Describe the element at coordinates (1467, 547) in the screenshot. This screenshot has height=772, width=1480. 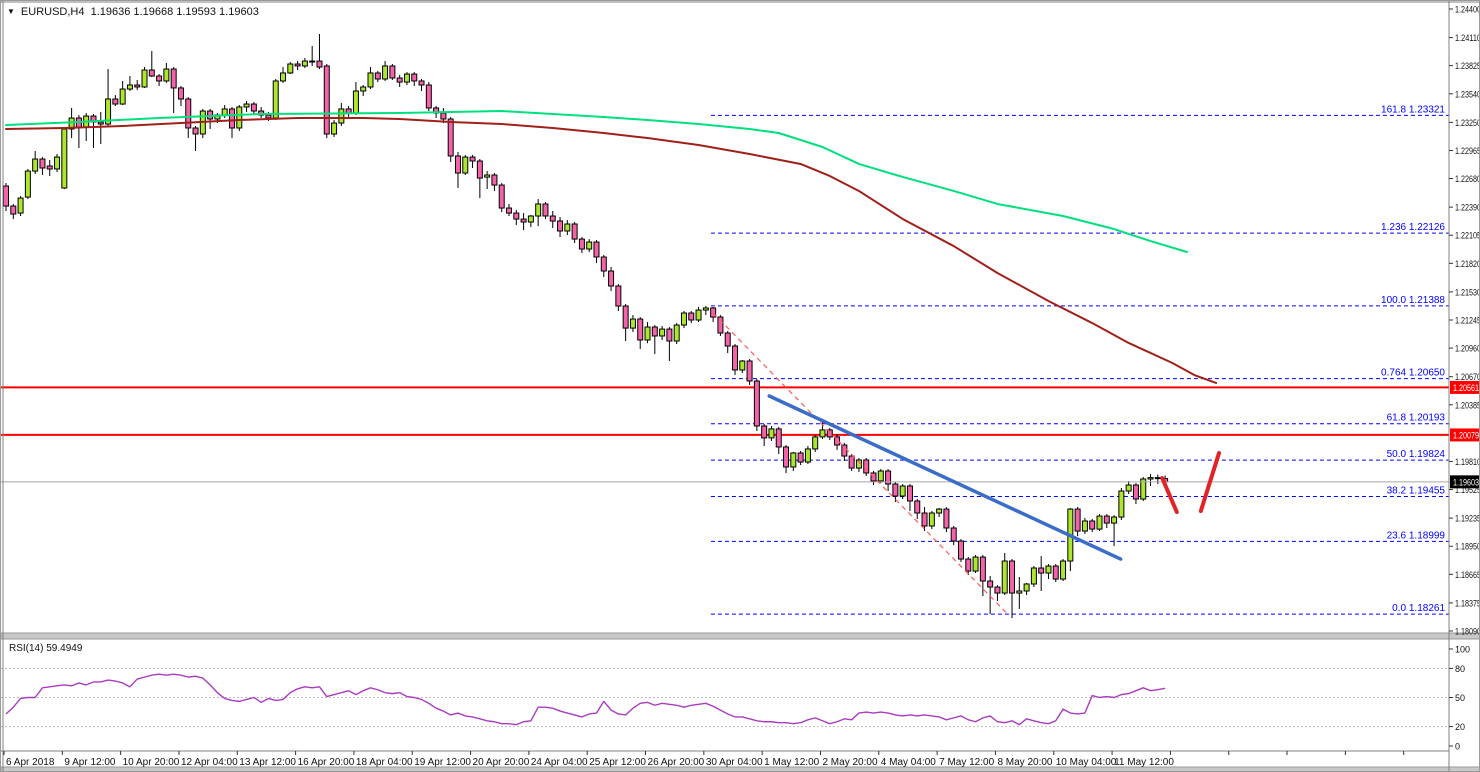
I see `price-axis-label: 1.18950` at that location.